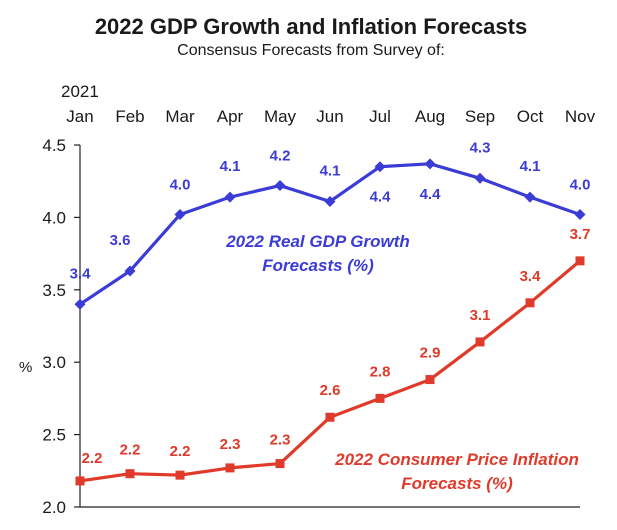  I want to click on data-label: 2.8, so click(380, 371).